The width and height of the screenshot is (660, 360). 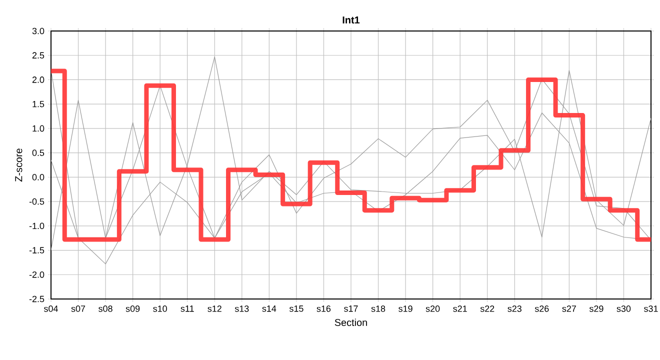 What do you see at coordinates (296, 309) in the screenshot?
I see `x-tick-label: s15` at bounding box center [296, 309].